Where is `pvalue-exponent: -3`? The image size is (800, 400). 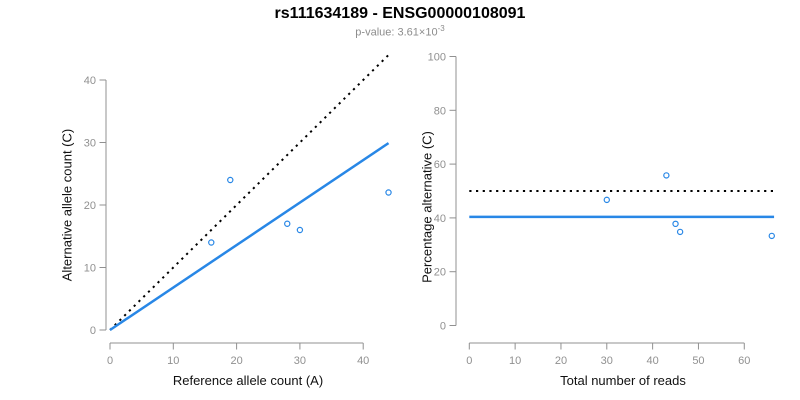 pvalue-exponent: -3 is located at coordinates (441, 28).